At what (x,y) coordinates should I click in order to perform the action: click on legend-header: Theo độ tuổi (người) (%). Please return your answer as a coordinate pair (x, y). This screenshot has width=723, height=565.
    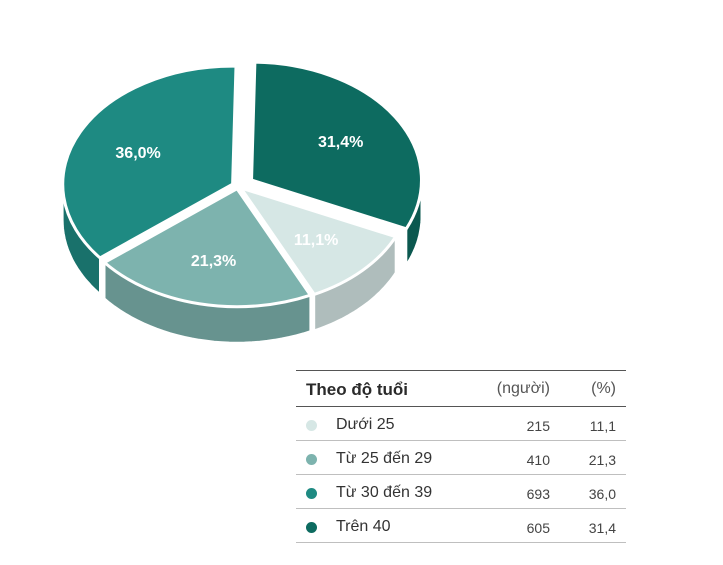
    Looking at the image, I should click on (461, 389).